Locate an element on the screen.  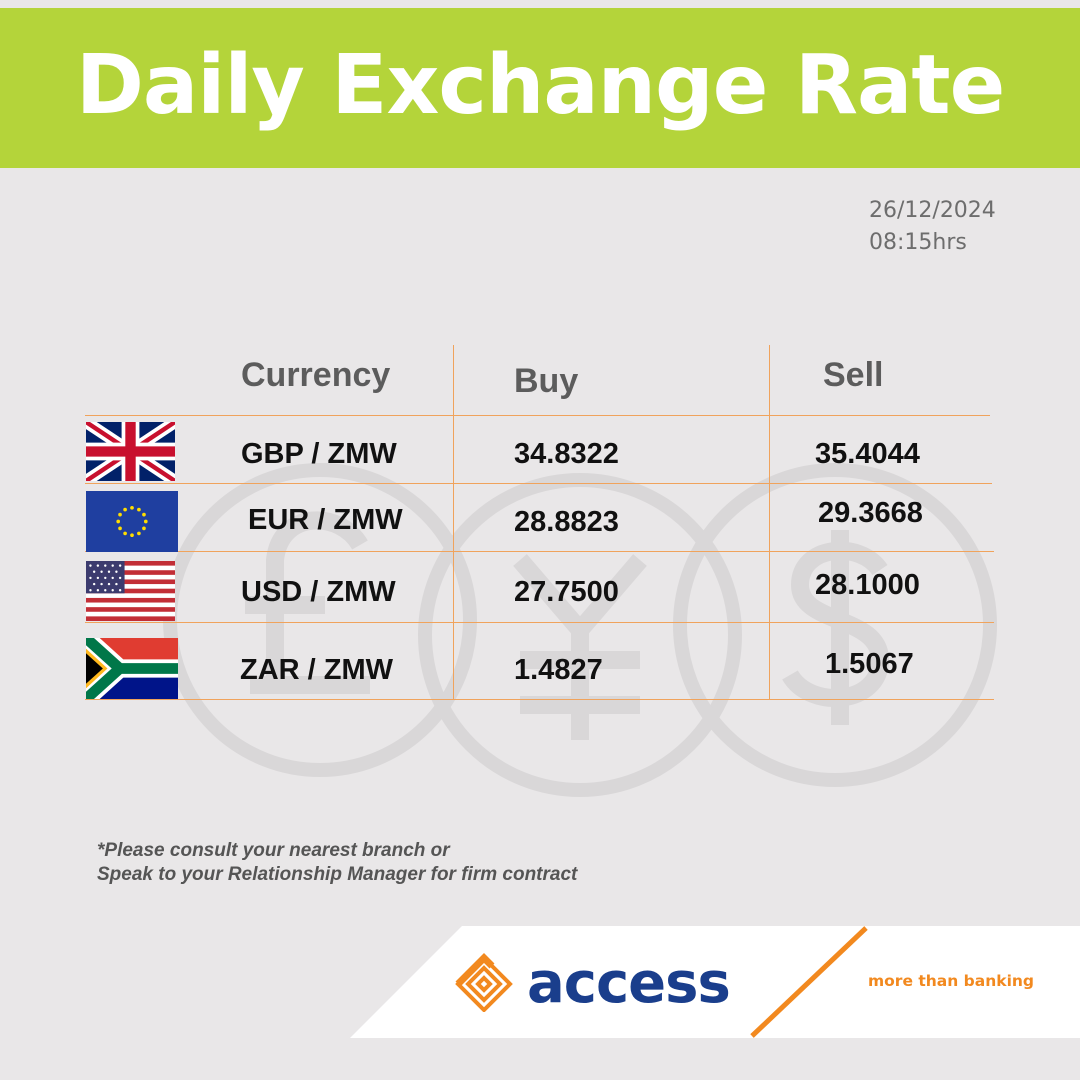
page-title: Daily Exchange Rate is located at coordinates (540, 85).